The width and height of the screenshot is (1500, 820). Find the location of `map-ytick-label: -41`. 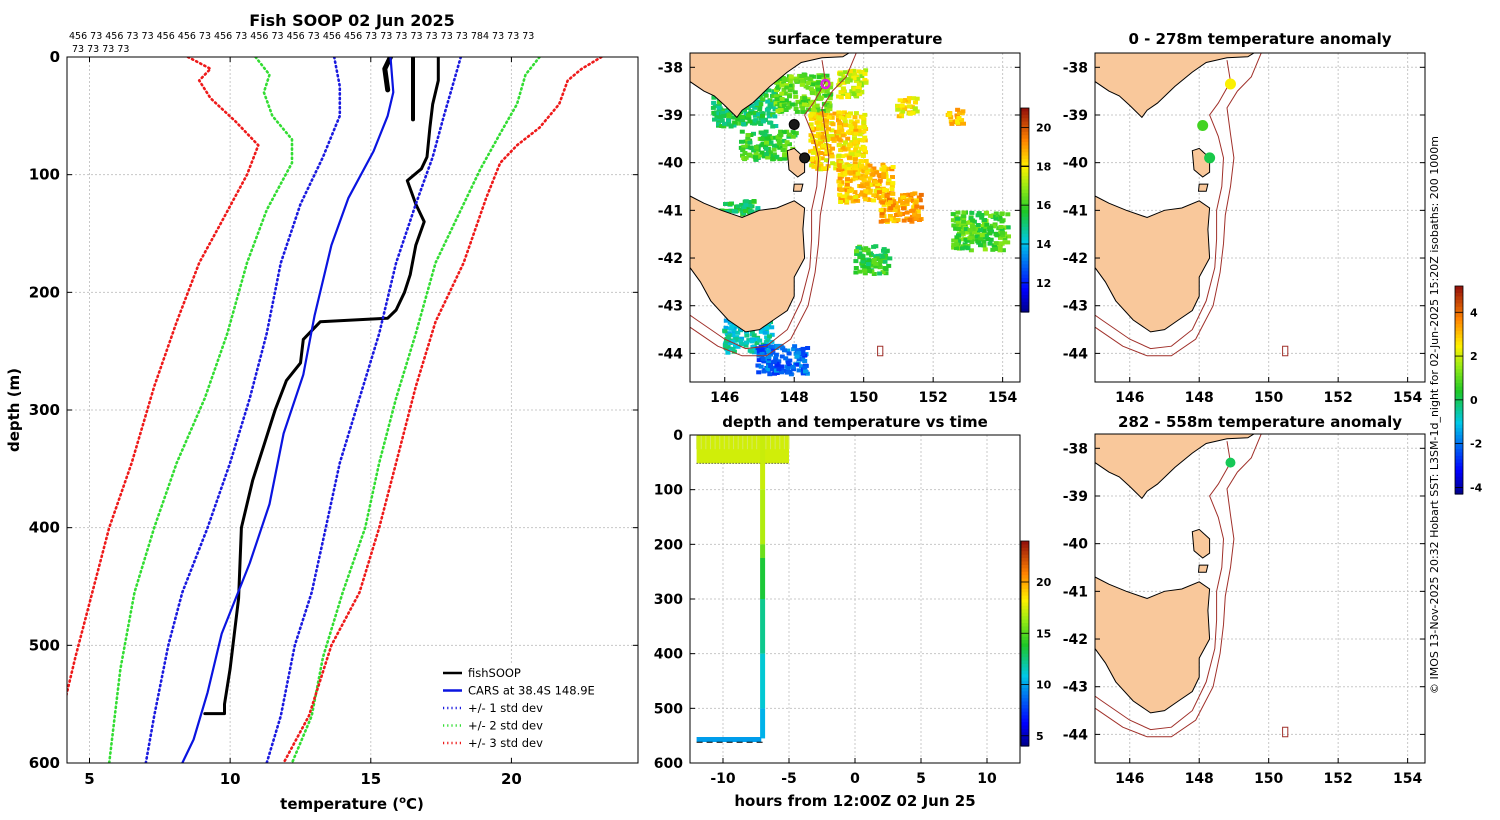

map-ytick-label: -41 is located at coordinates (1075, 592).